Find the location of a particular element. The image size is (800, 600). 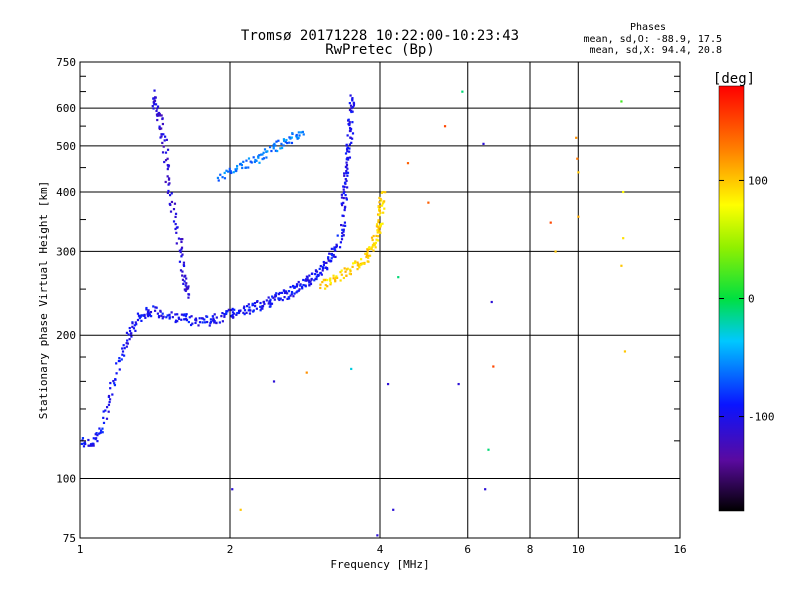

x-tick-label: 16 is located at coordinates (679, 549).